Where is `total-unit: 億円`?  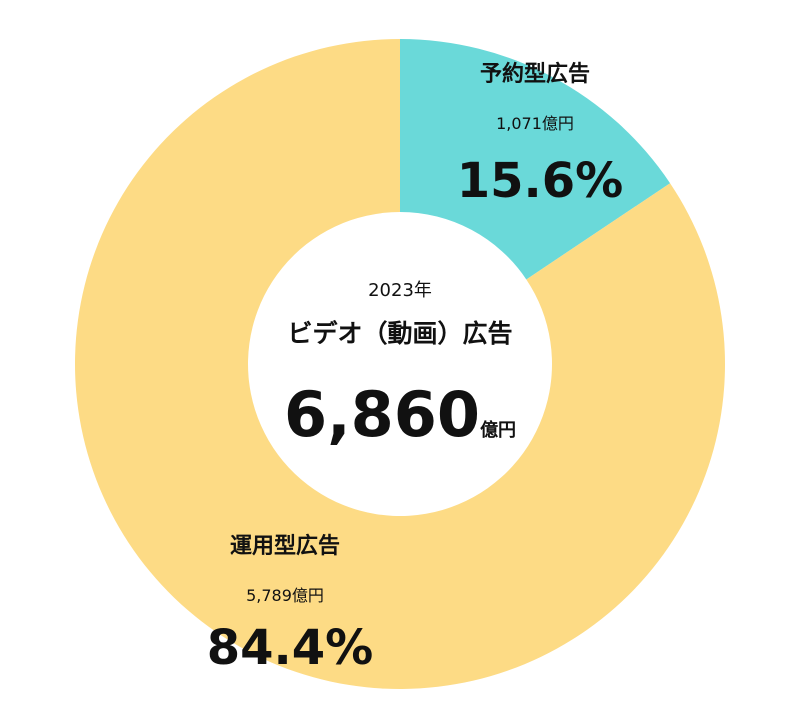
total-unit: 億円 is located at coordinates (498, 430).